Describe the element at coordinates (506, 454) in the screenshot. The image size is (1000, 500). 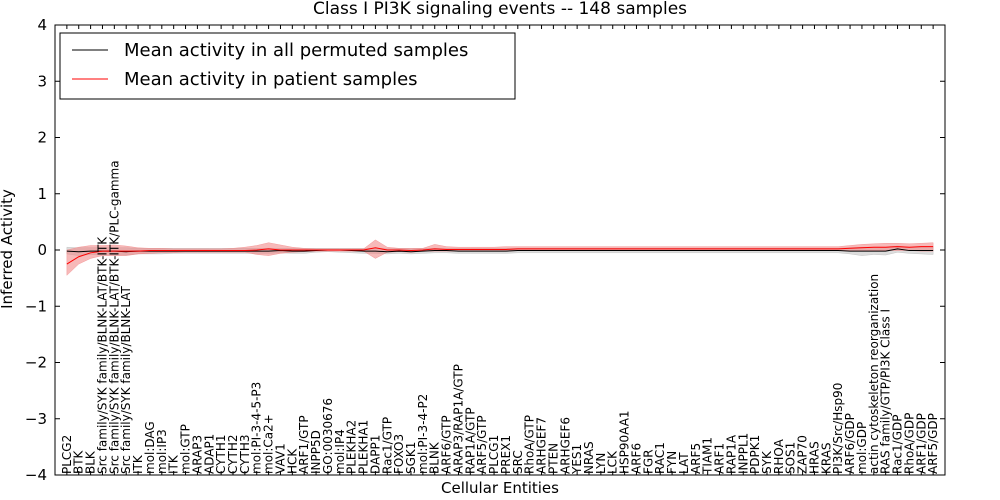
I see `x-tick-label: PREX1` at that location.